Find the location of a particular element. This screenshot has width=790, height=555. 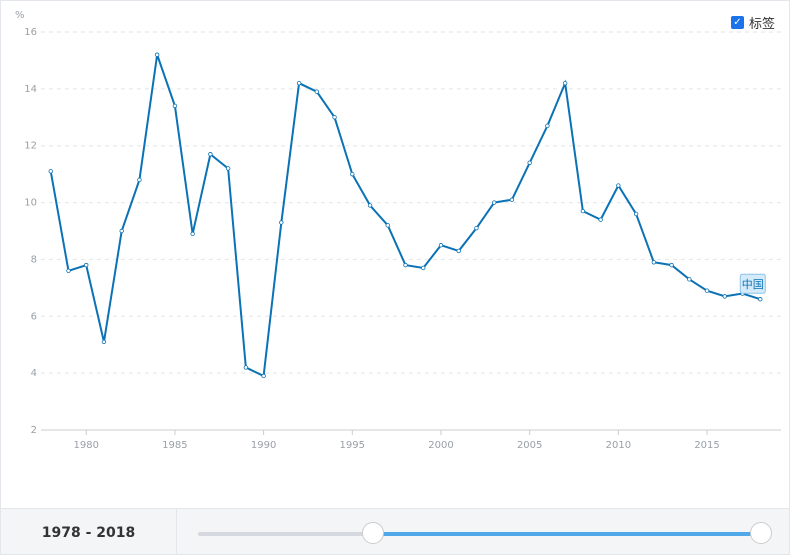

y-tick-label: 2 is located at coordinates (34, 430).